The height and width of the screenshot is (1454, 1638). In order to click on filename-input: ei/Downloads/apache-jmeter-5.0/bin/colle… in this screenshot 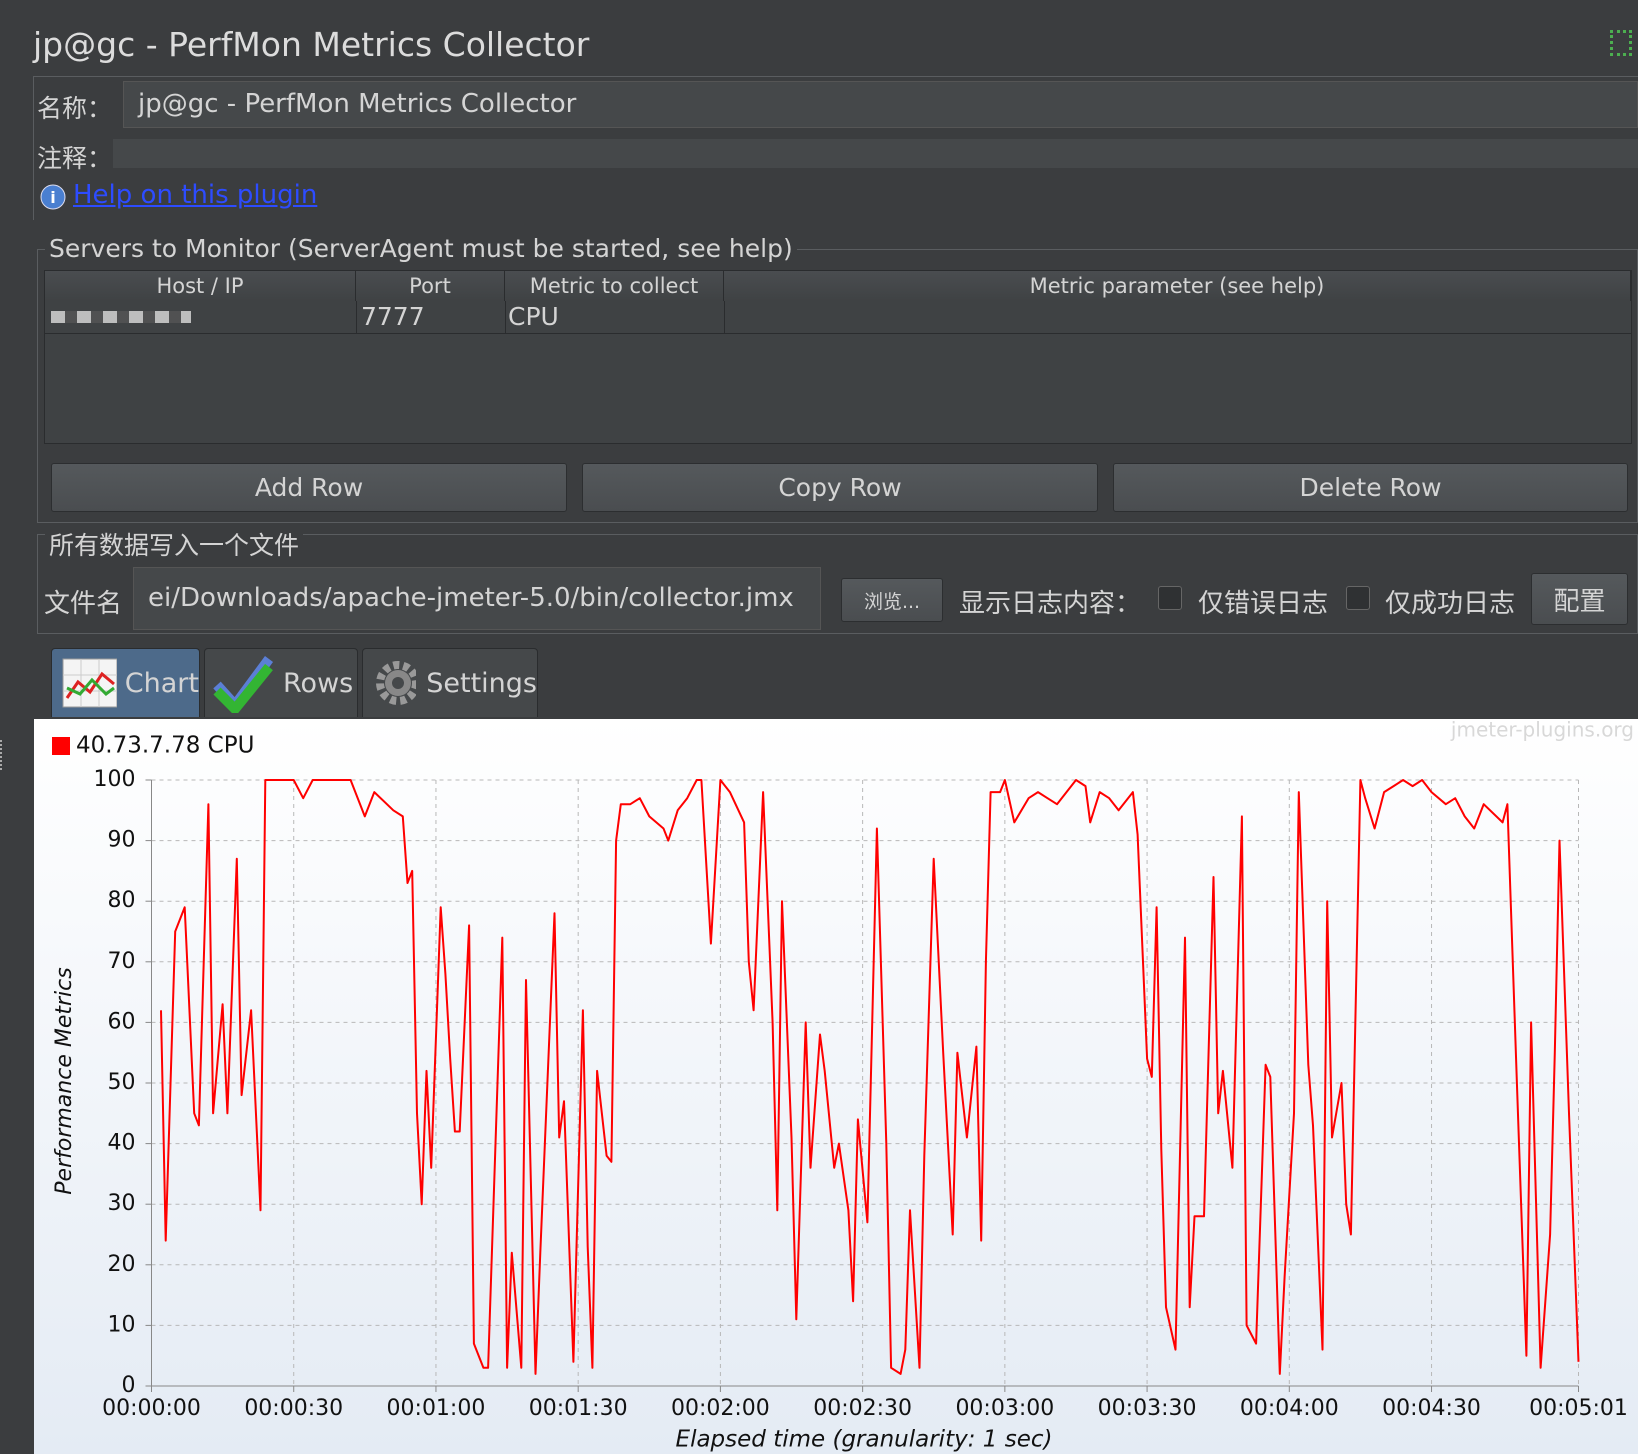, I will do `click(477, 598)`.